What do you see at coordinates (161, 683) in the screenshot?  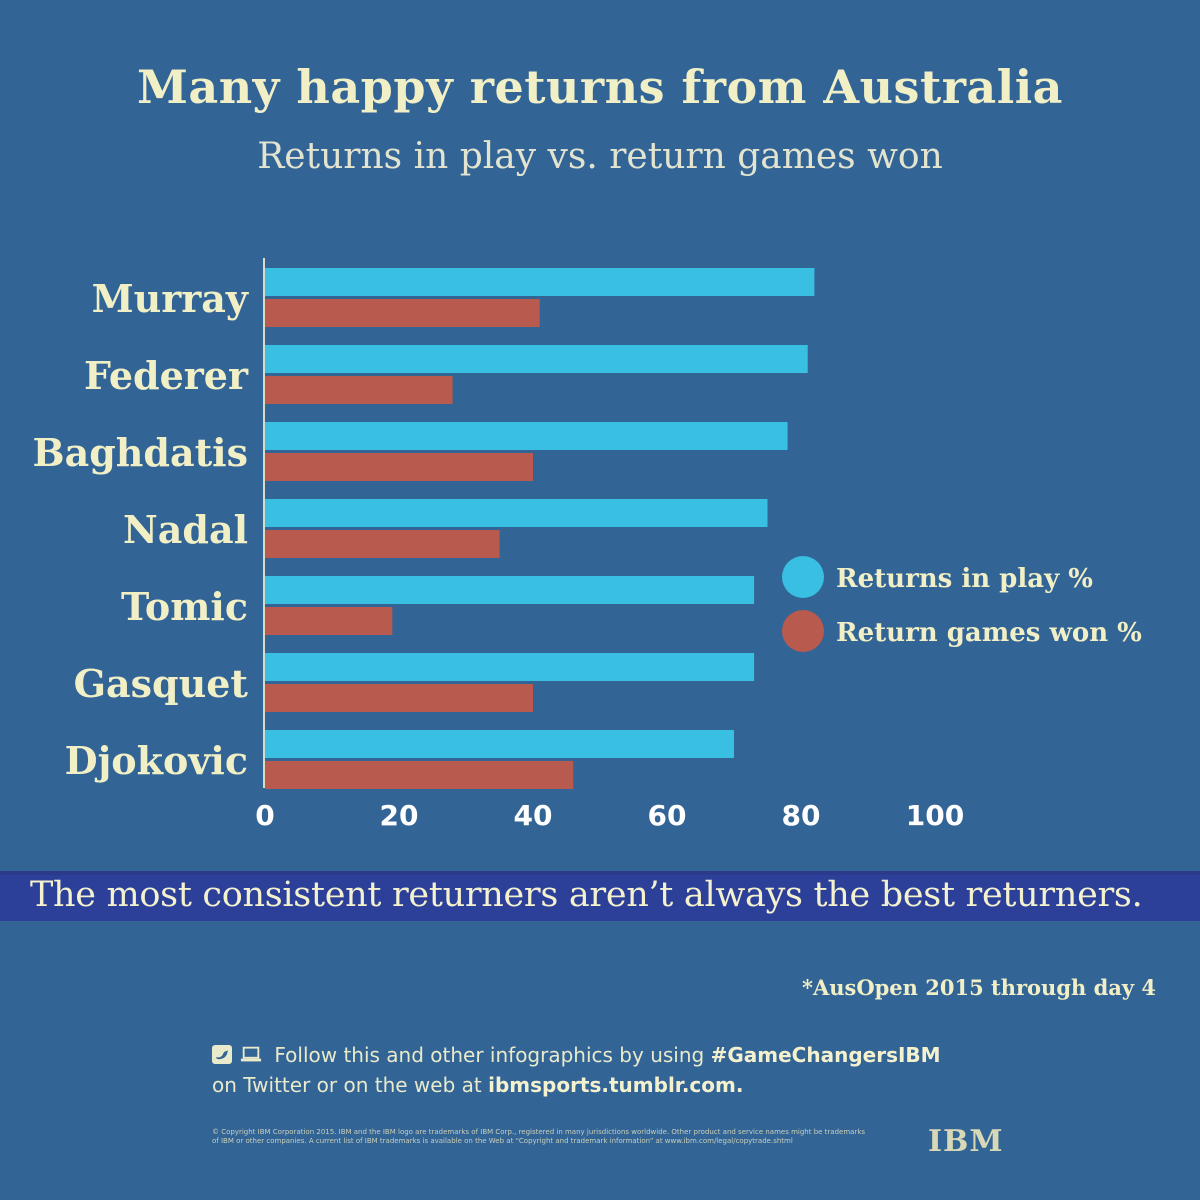 I see `player-label-gasquet: Gasquet` at bounding box center [161, 683].